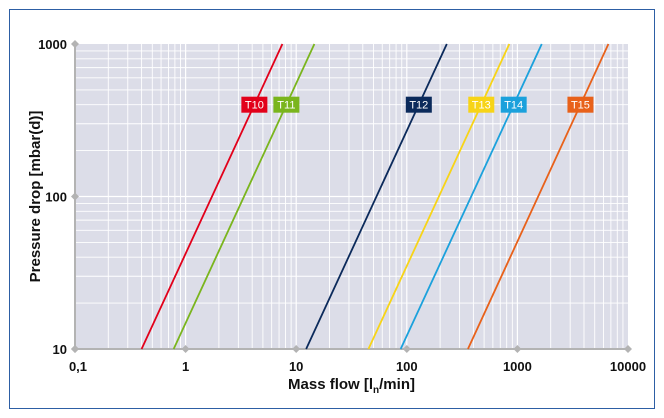  What do you see at coordinates (407, 366) in the screenshot?
I see `x-tick-label: 100` at bounding box center [407, 366].